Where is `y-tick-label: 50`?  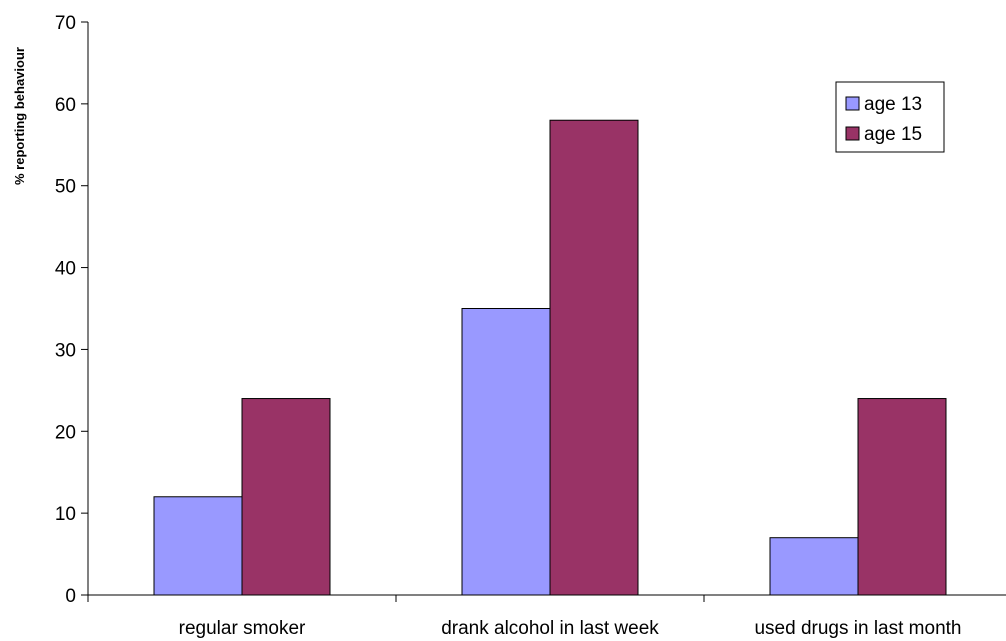
y-tick-label: 50 is located at coordinates (65, 187).